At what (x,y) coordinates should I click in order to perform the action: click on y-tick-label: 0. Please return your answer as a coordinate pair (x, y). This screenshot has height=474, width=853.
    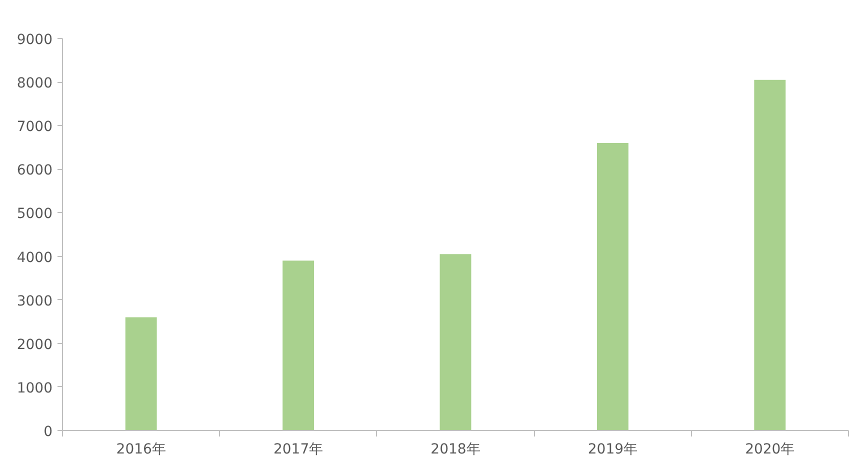
    Looking at the image, I should click on (48, 432).